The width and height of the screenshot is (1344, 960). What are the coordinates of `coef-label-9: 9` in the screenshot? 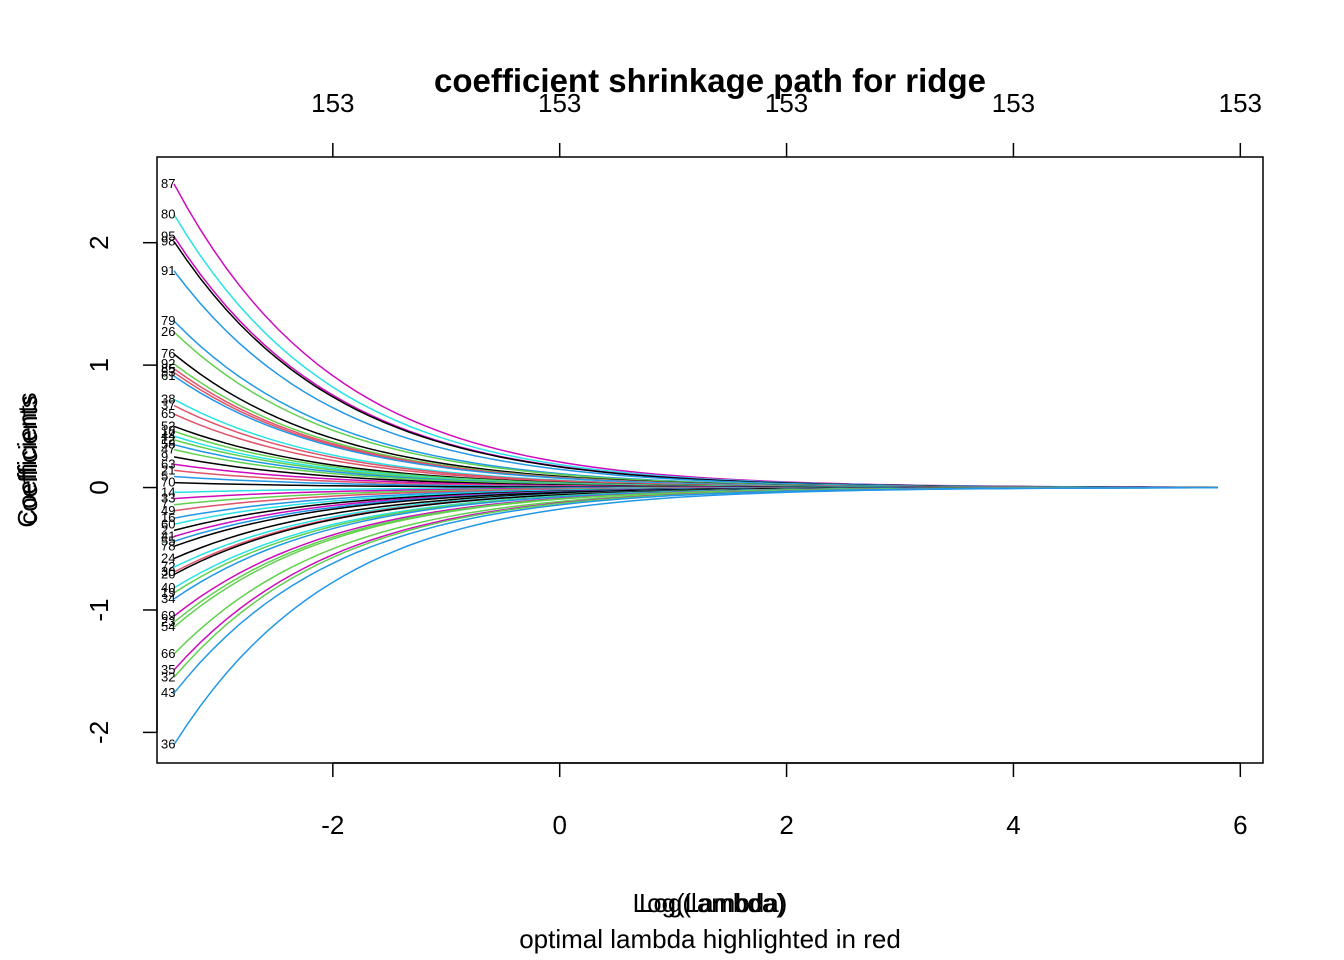 It's located at (164, 456).